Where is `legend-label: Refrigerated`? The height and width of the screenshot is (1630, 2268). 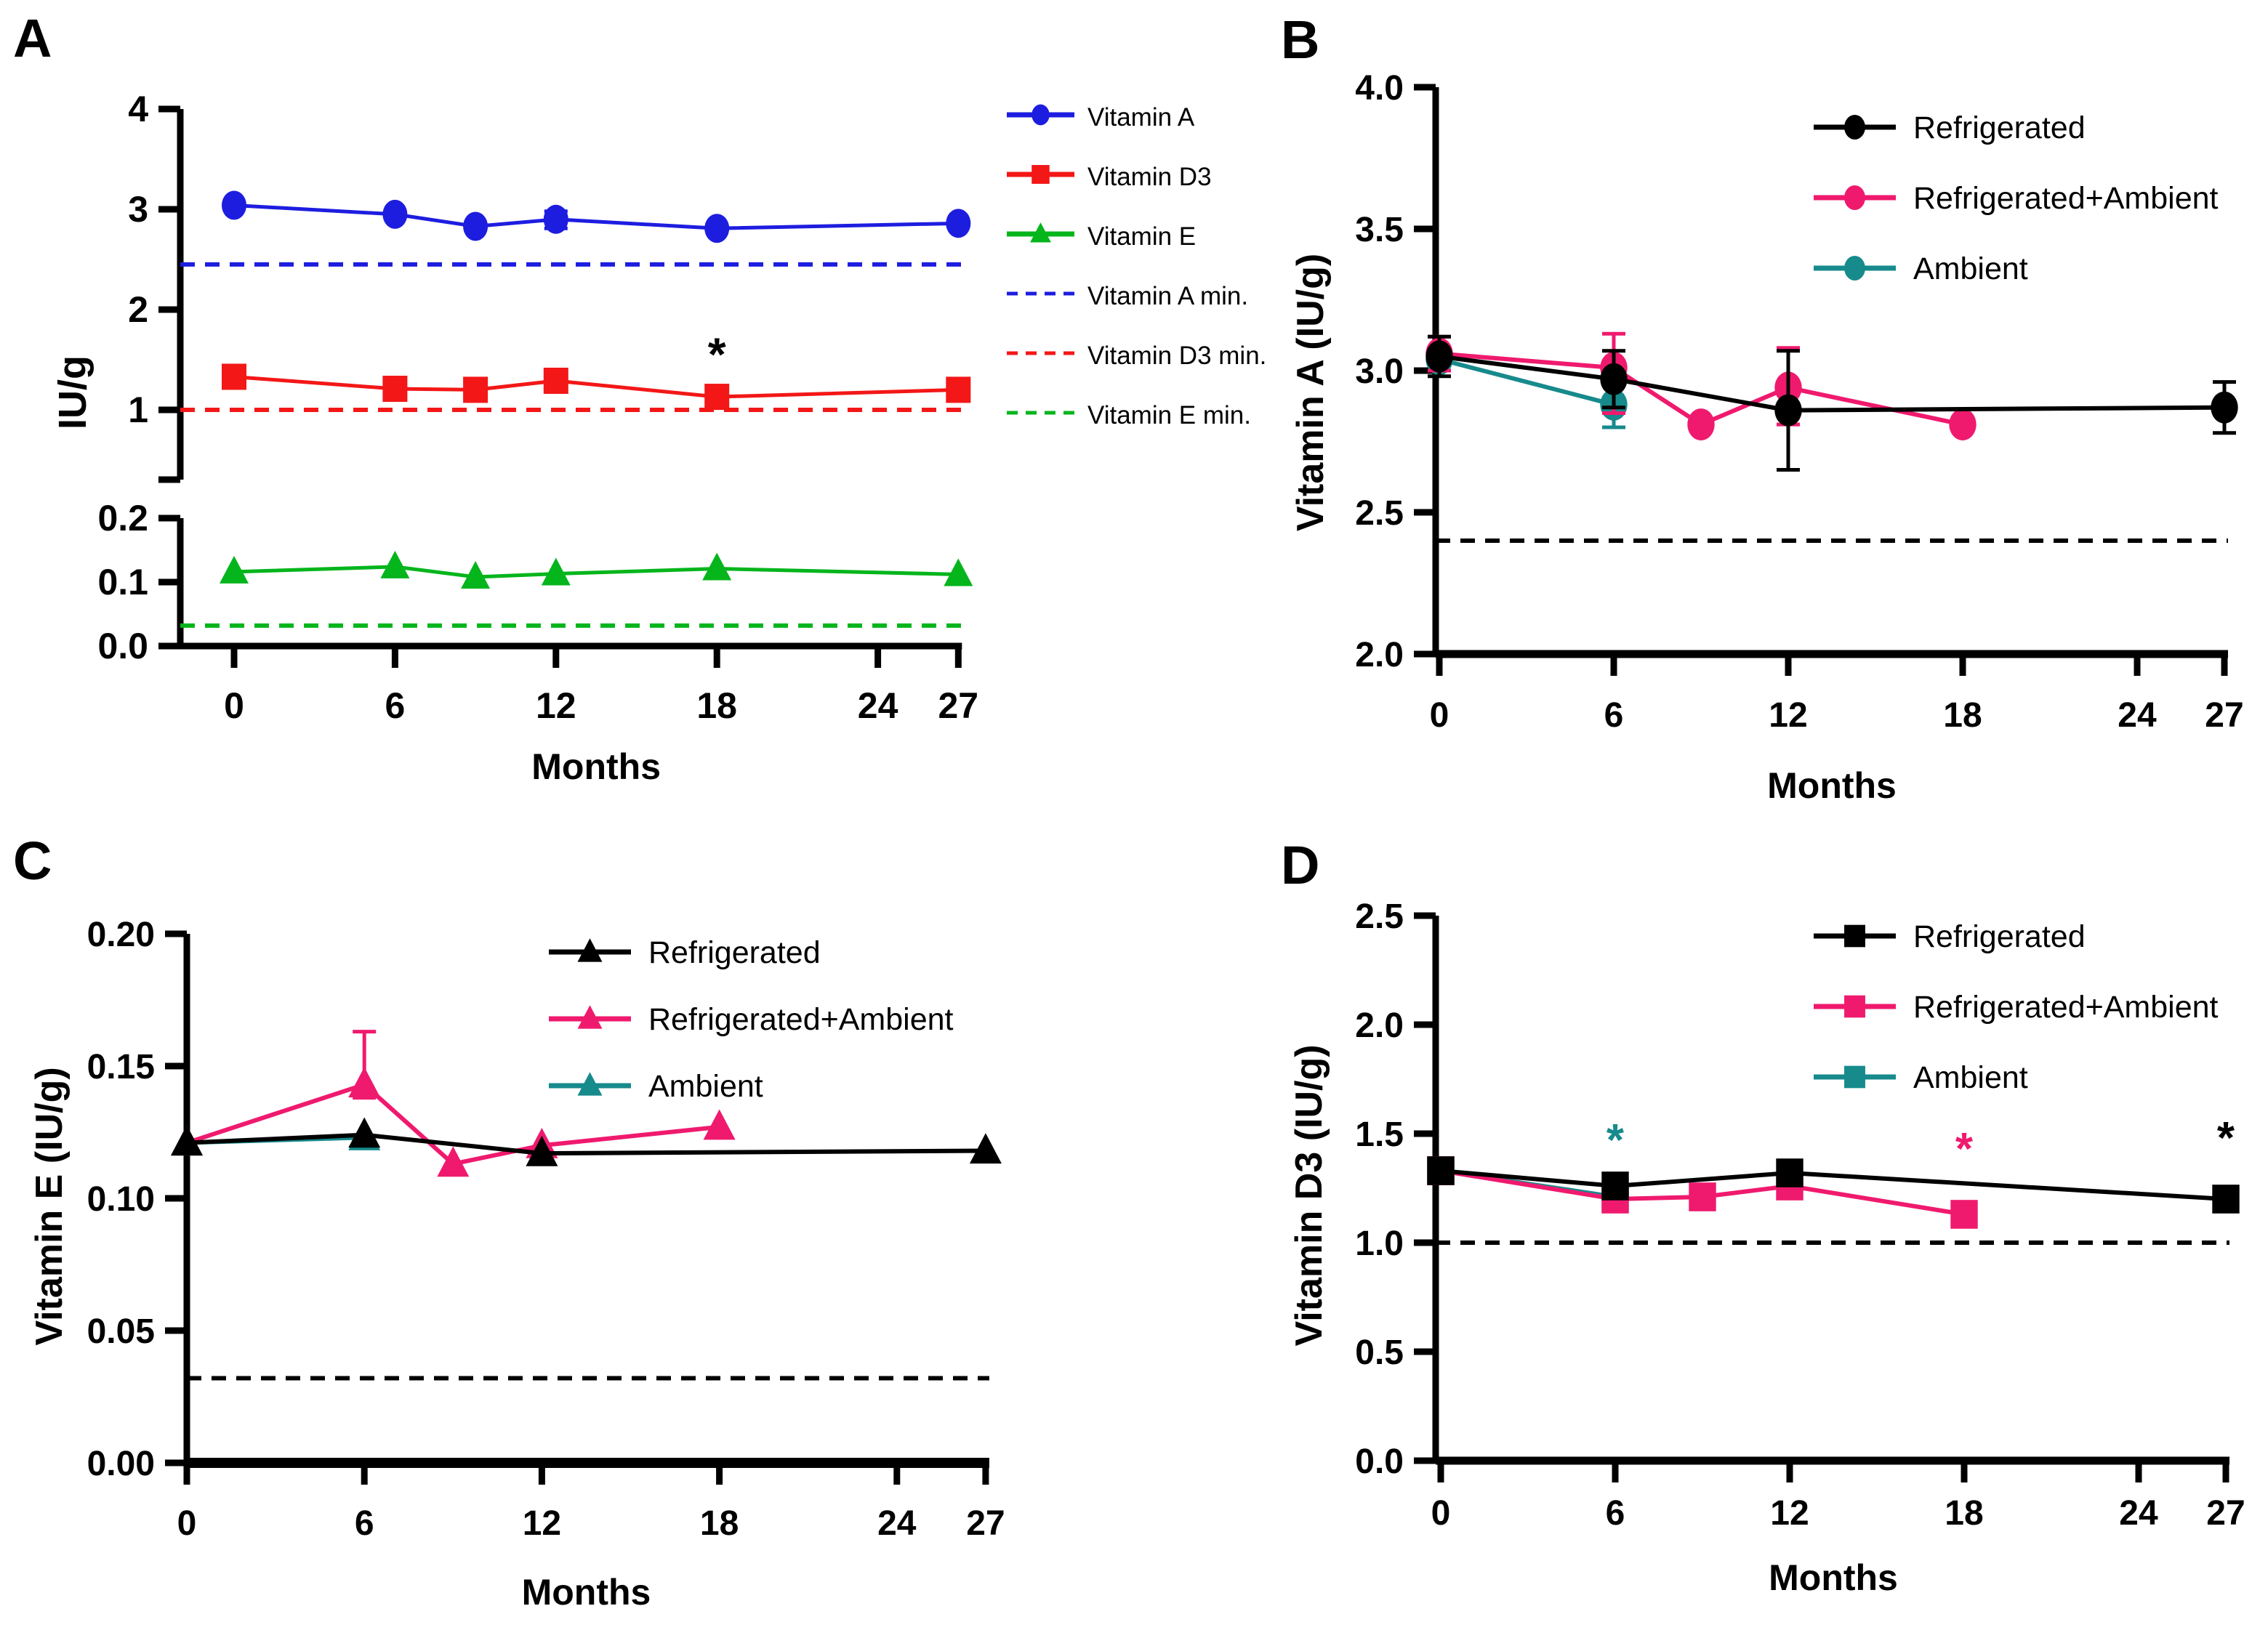 legend-label: Refrigerated is located at coordinates (734, 953).